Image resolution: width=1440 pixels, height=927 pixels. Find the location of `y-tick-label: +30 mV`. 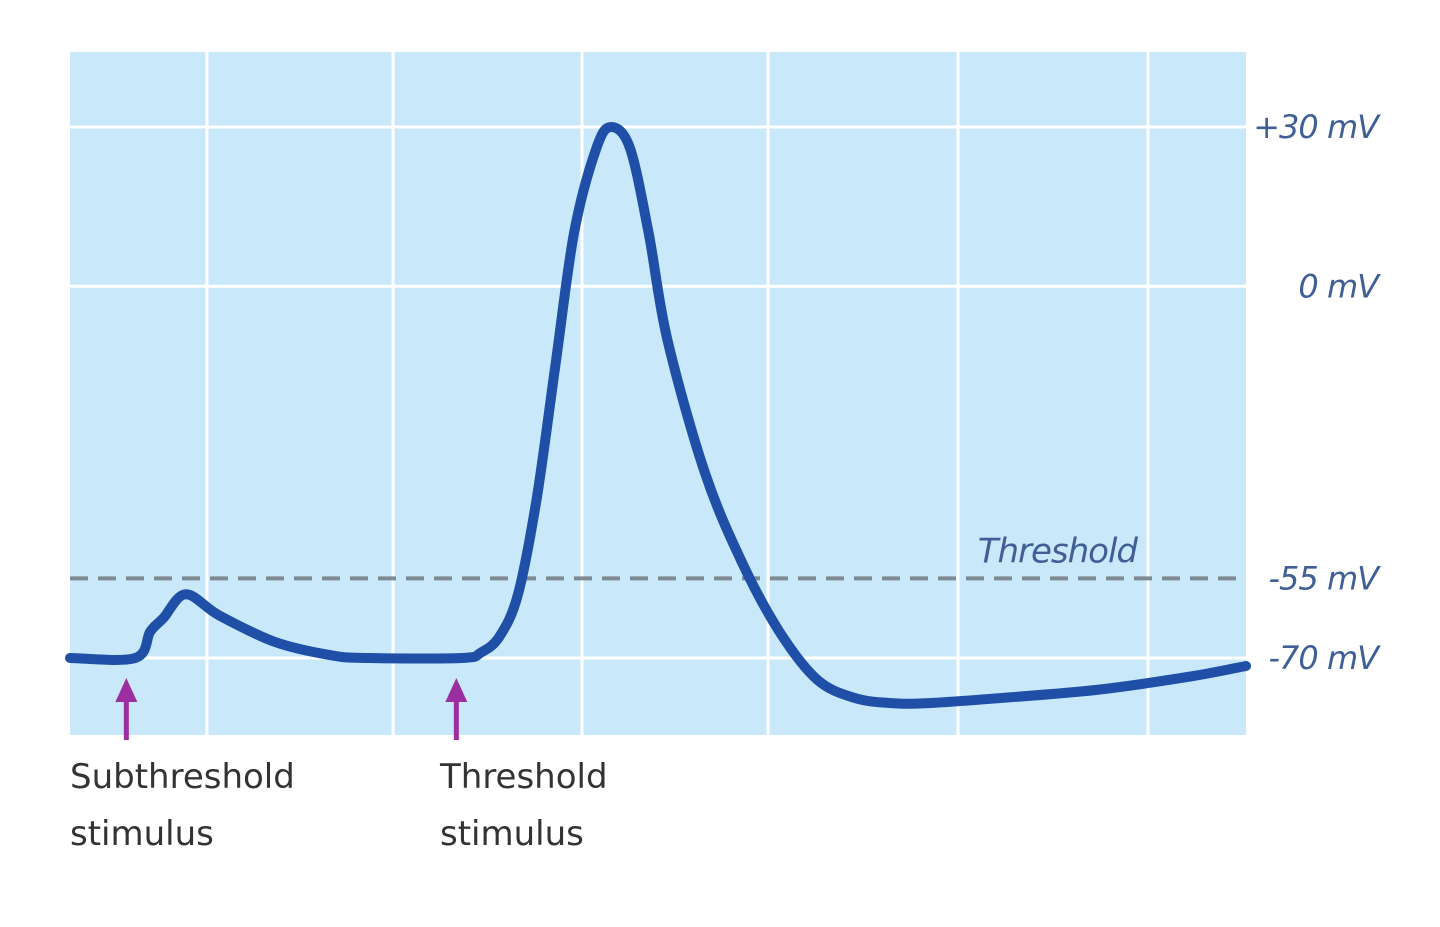

y-tick-label: +30 mV is located at coordinates (1317, 127).